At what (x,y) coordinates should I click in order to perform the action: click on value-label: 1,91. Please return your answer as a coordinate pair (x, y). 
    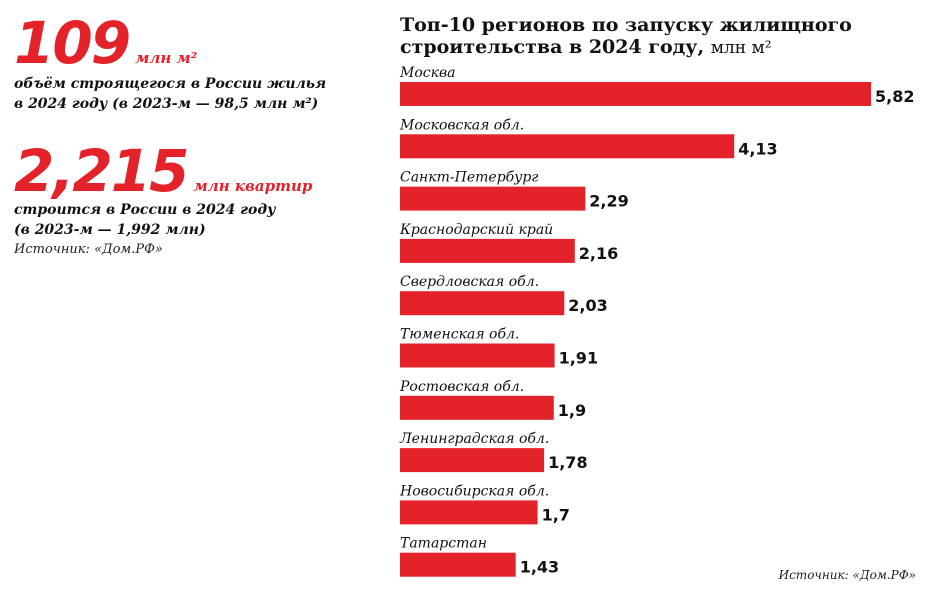
    Looking at the image, I should click on (578, 358).